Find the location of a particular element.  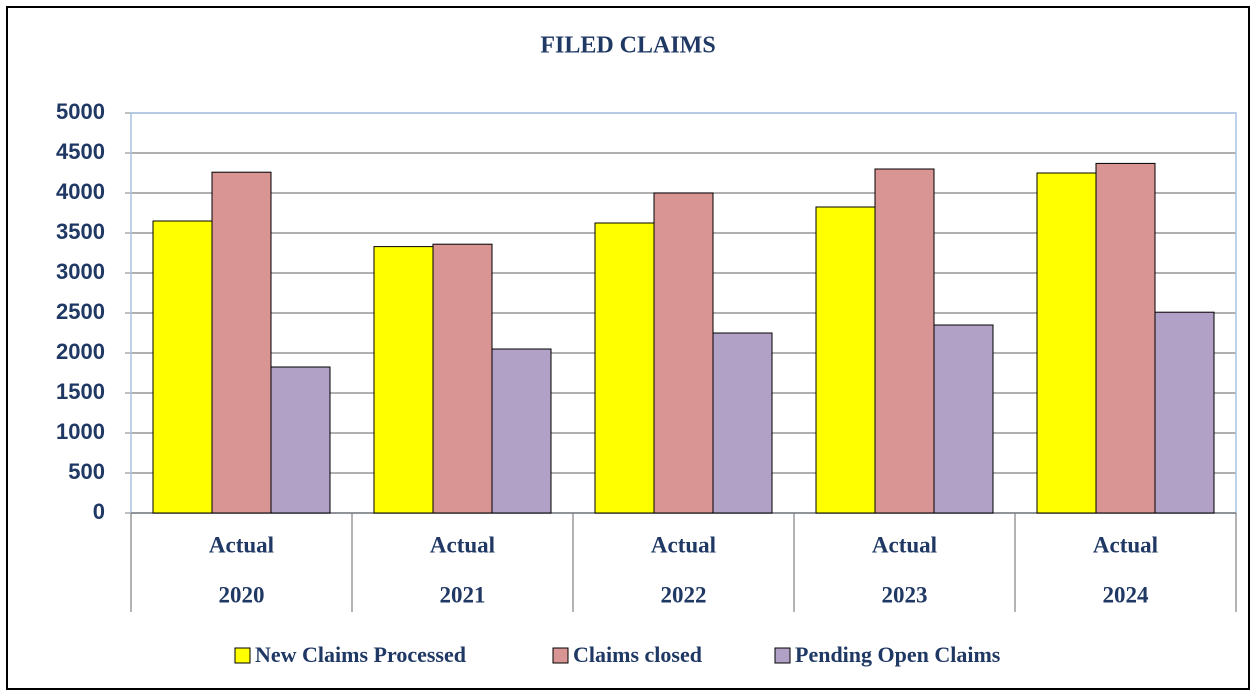

x-tick-label: 2020 is located at coordinates (242, 594).